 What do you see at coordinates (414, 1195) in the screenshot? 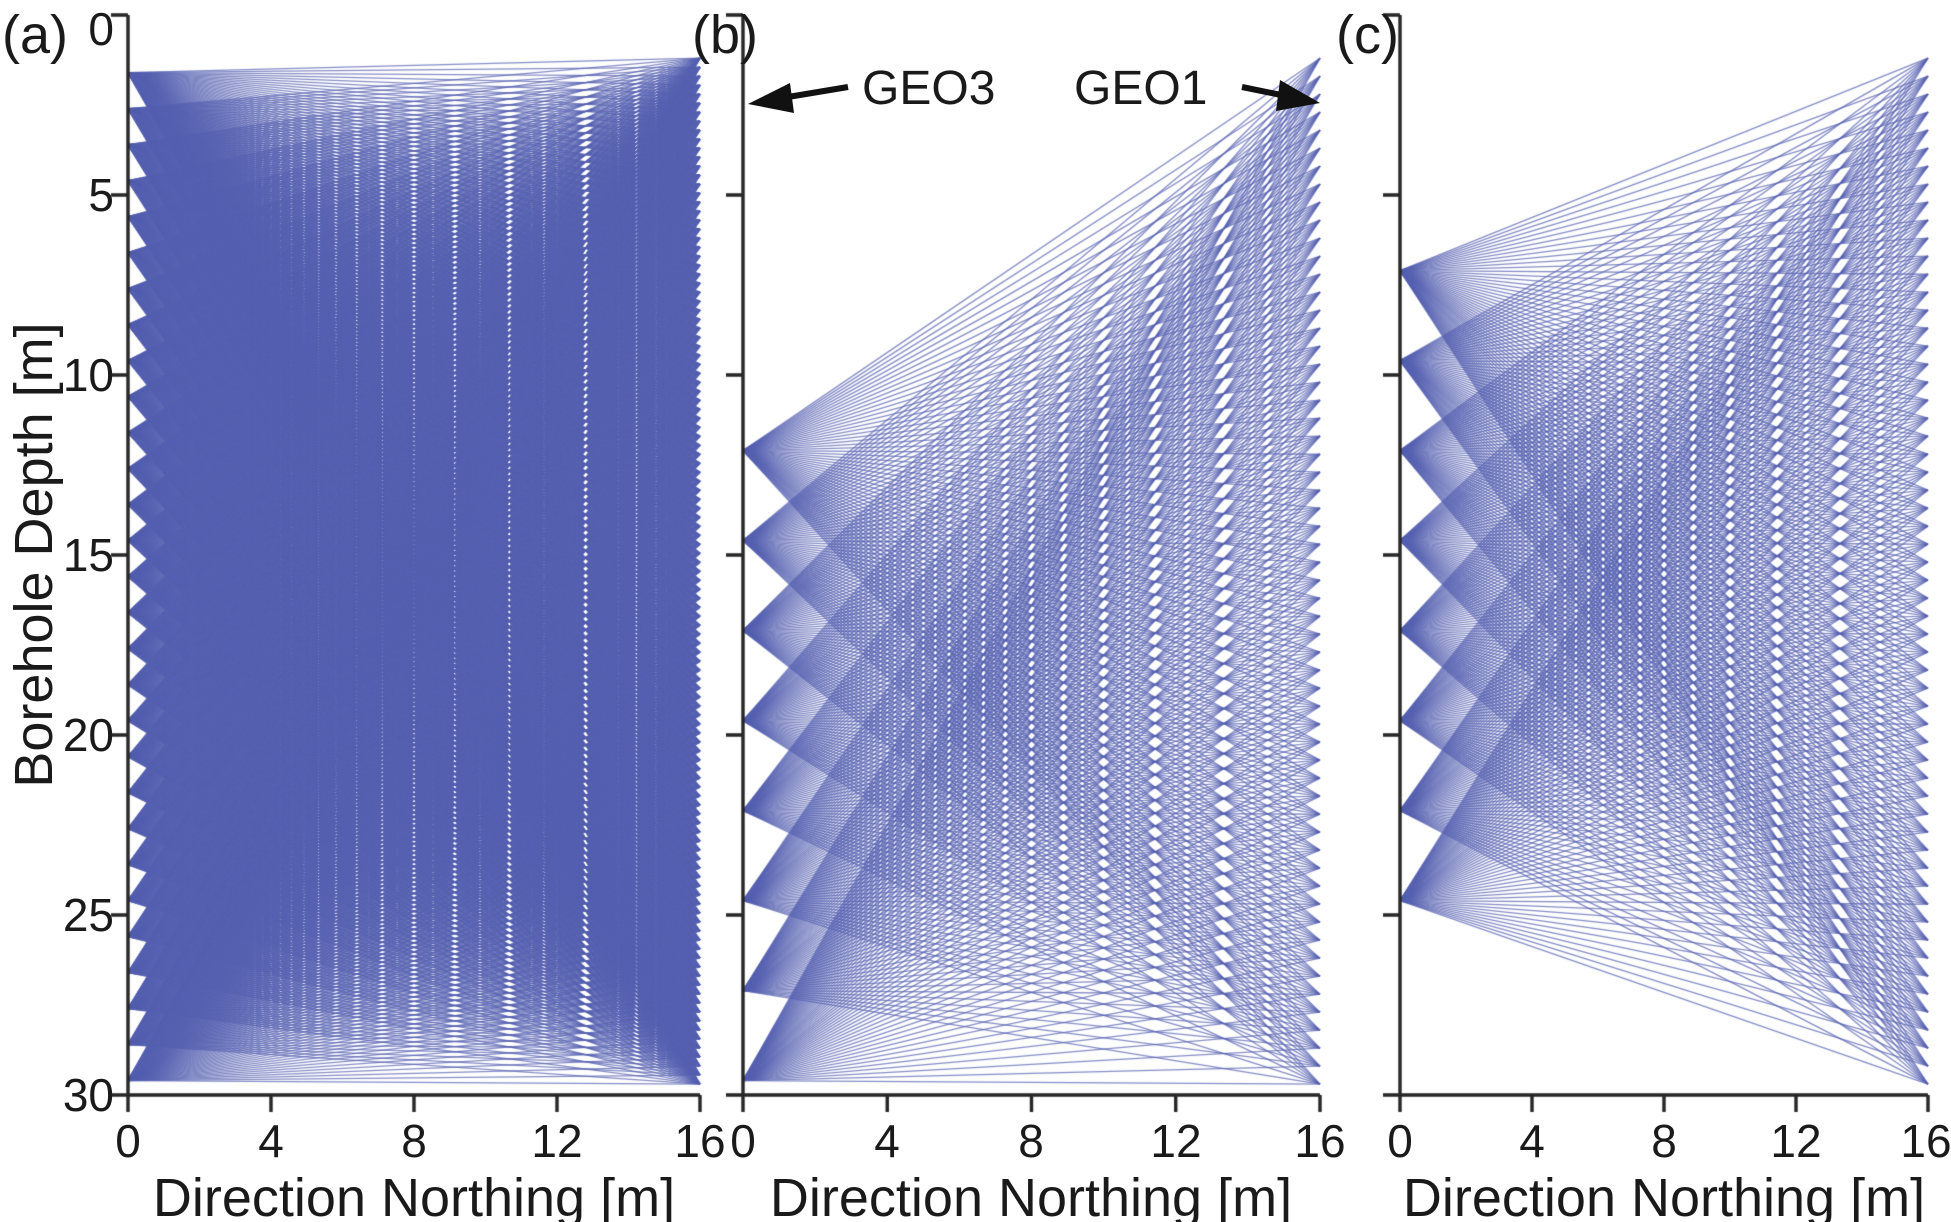
I see `x-axis-label-a: Direction Northing [m]` at bounding box center [414, 1195].